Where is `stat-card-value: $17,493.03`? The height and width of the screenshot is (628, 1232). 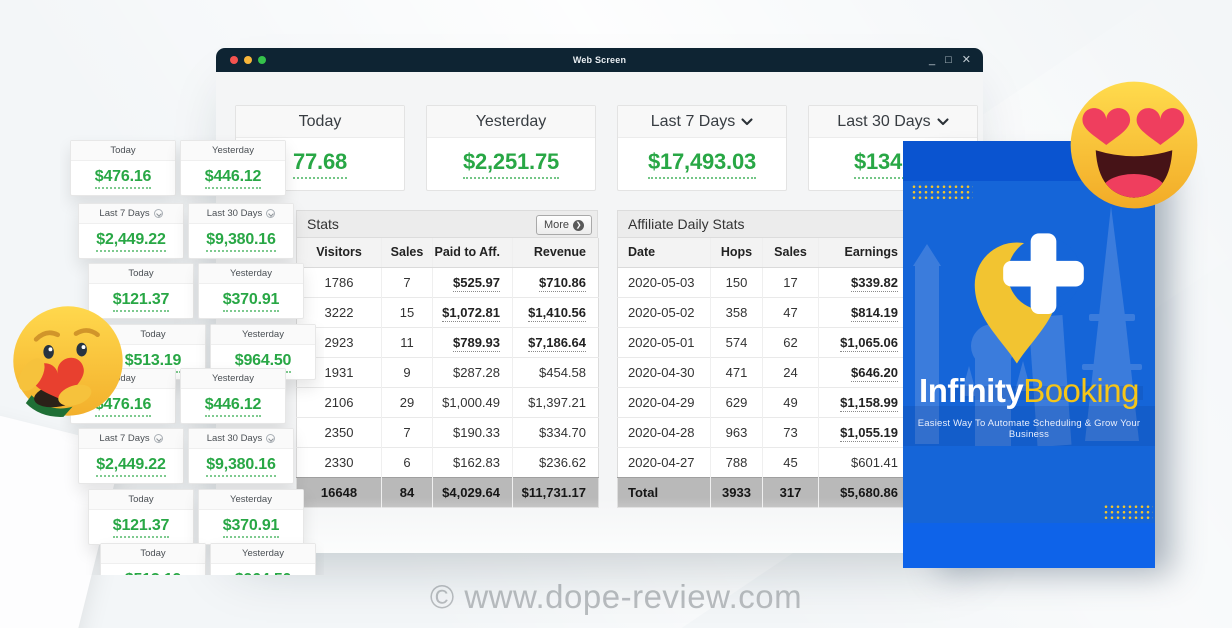
stat-card-value: $17,493.03 is located at coordinates (701, 164).